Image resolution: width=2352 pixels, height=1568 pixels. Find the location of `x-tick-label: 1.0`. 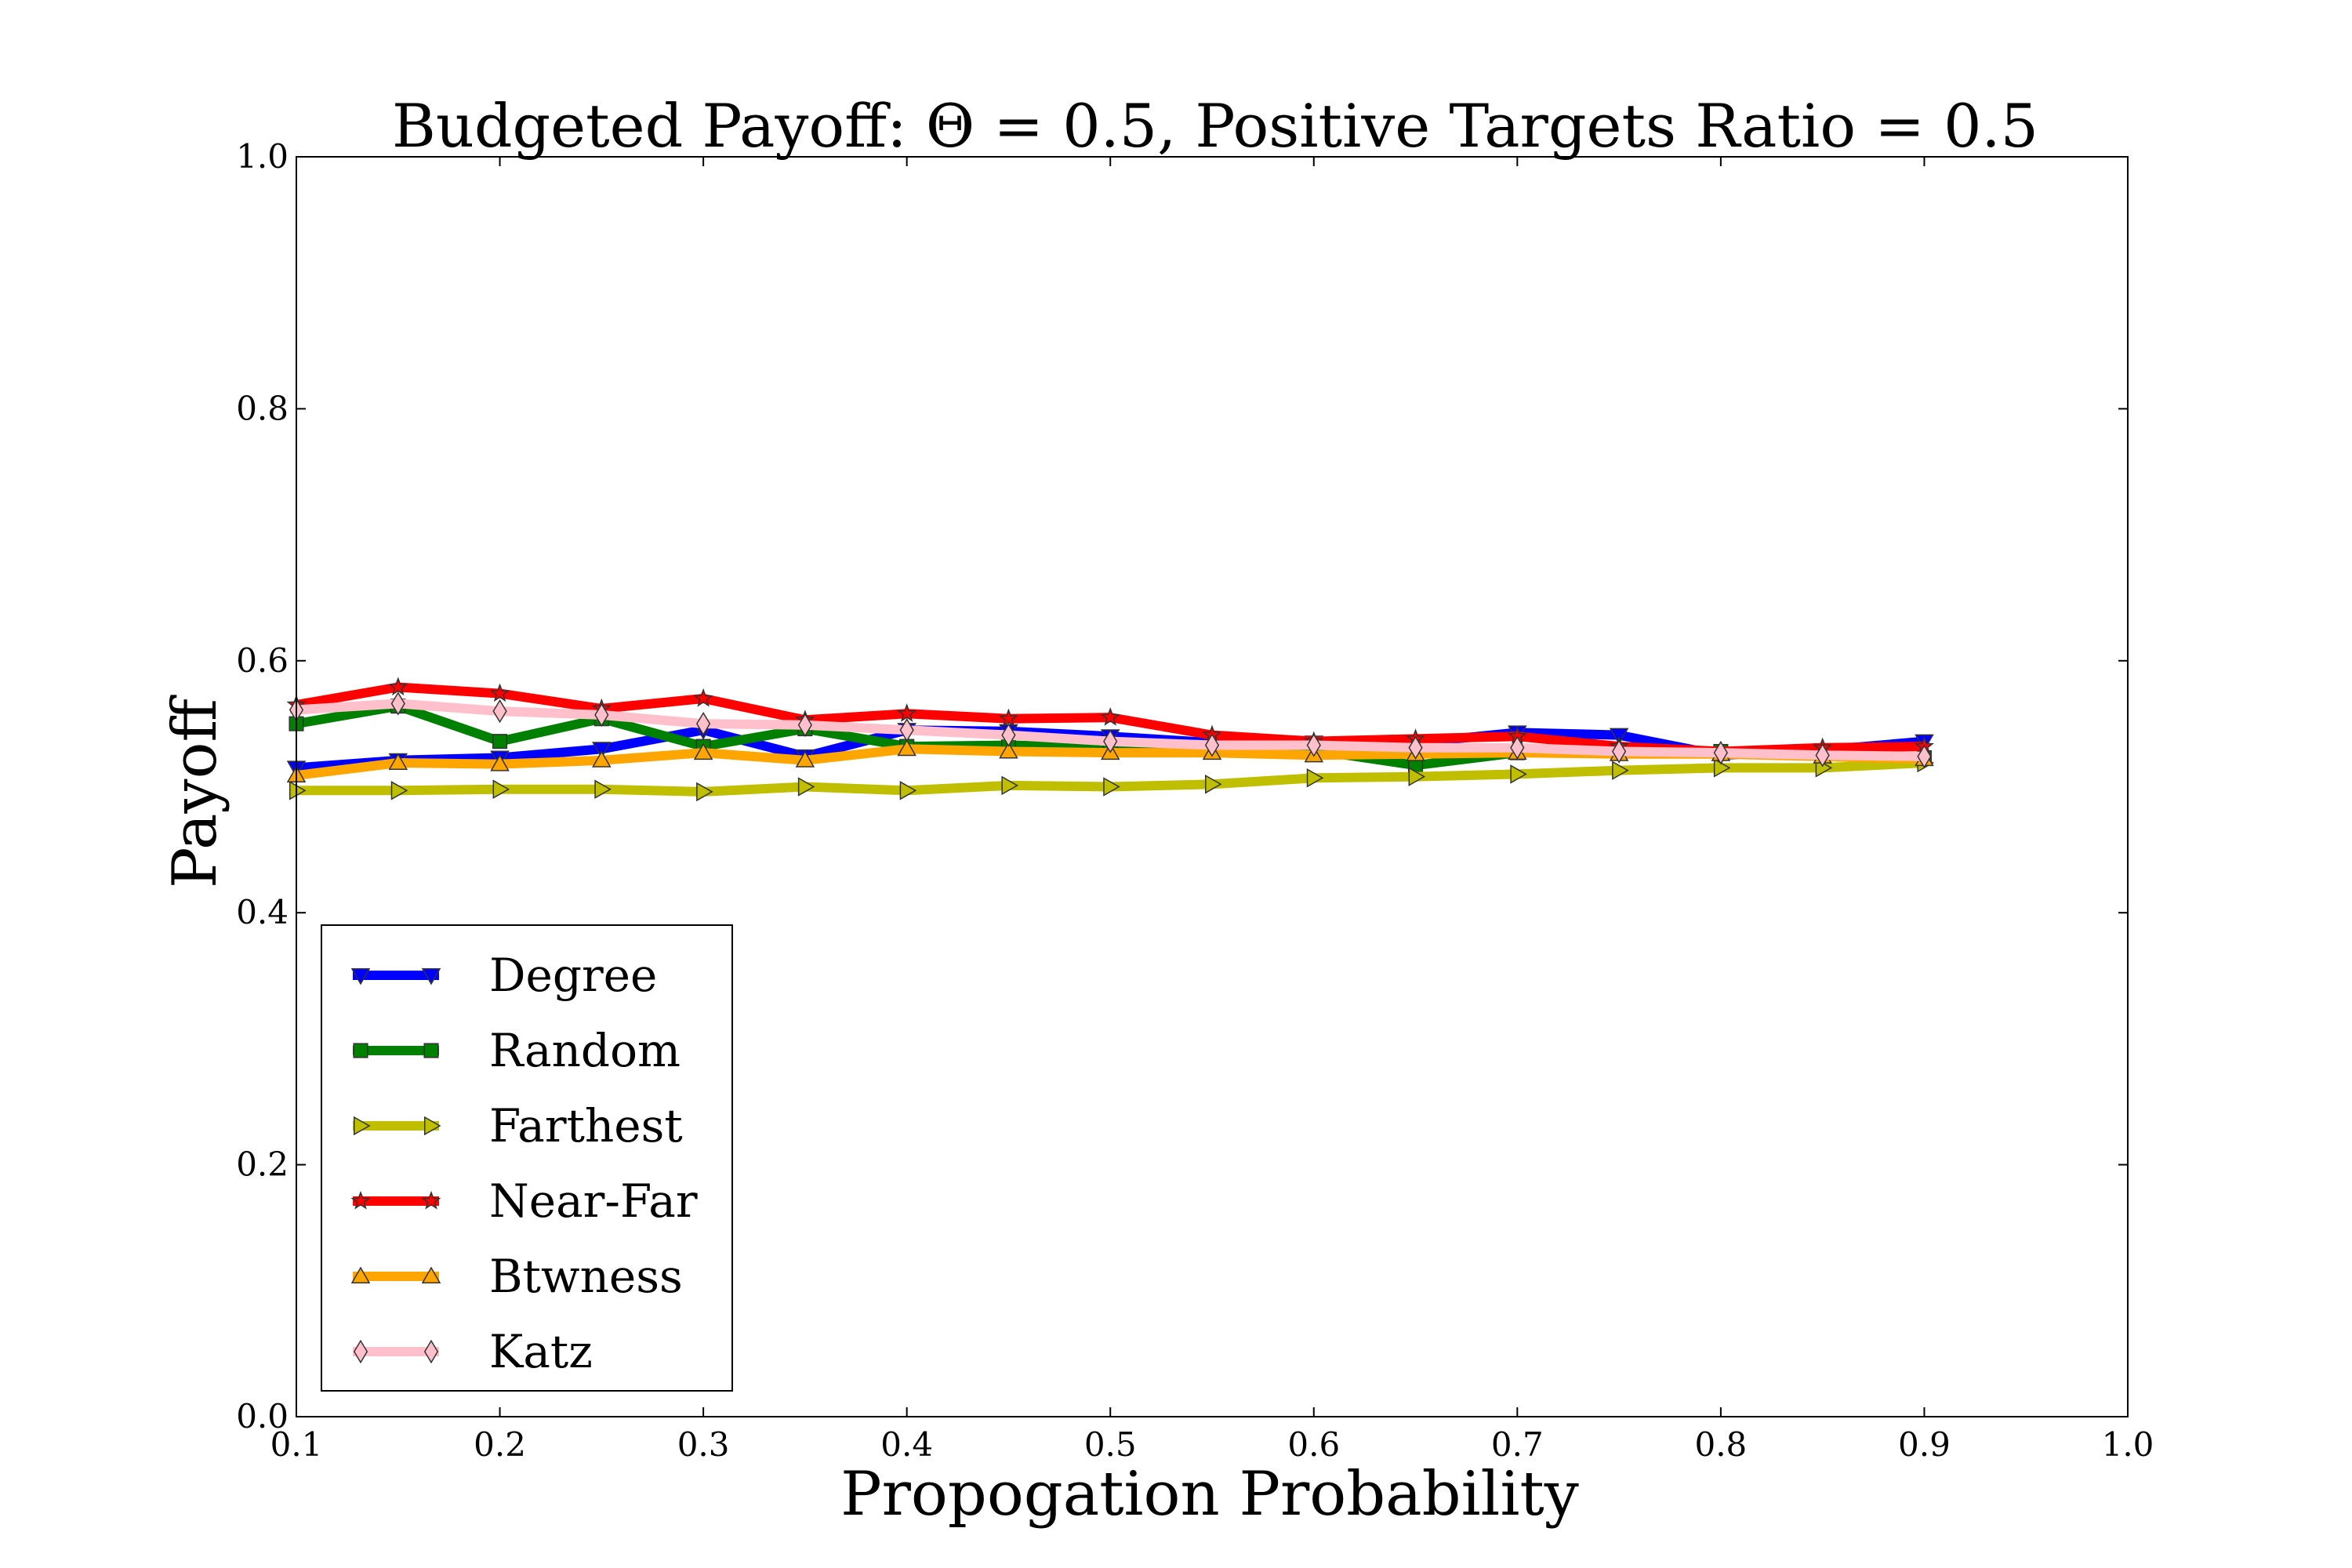

x-tick-label: 1.0 is located at coordinates (2128, 1444).